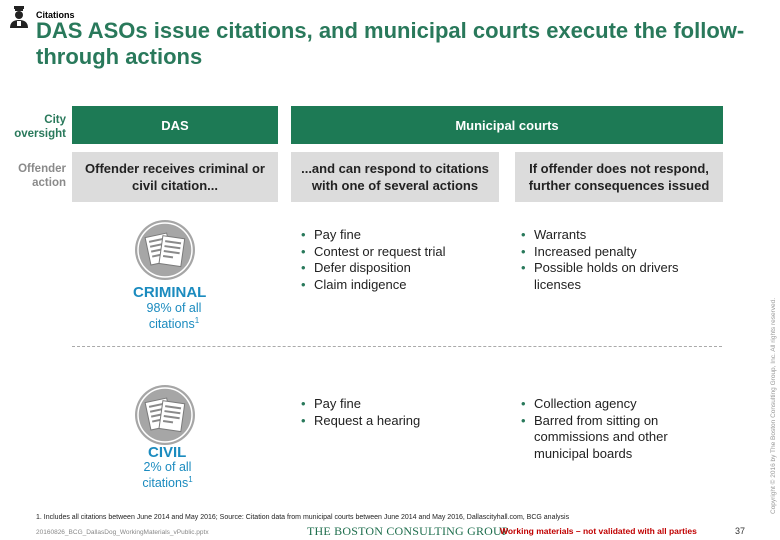 Image resolution: width=780 pixels, height=540 pixels. I want to click on criminal-share: 98% of all citations1, so click(174, 316).